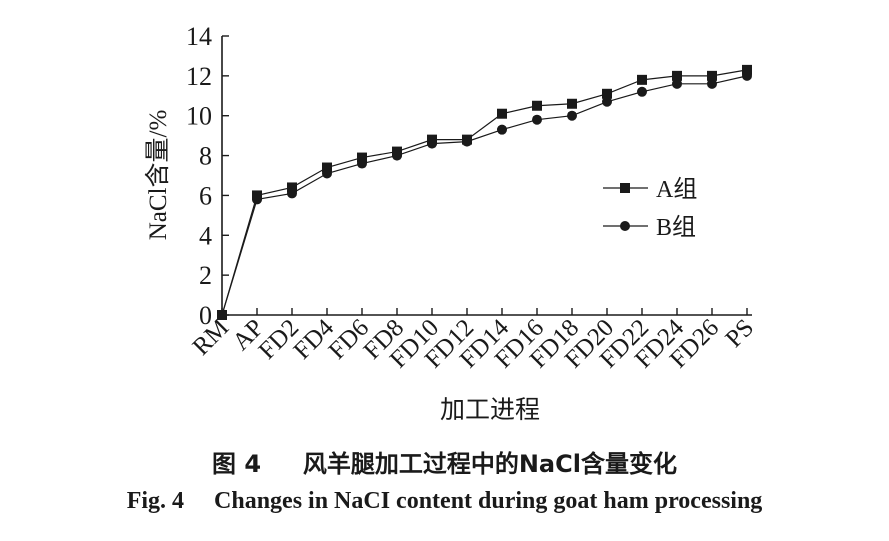 Image resolution: width=889 pixels, height=541 pixels. Describe the element at coordinates (207, 176) in the screenshot. I see `y-axis: 0 2 4 6 8 10 12 14` at that location.